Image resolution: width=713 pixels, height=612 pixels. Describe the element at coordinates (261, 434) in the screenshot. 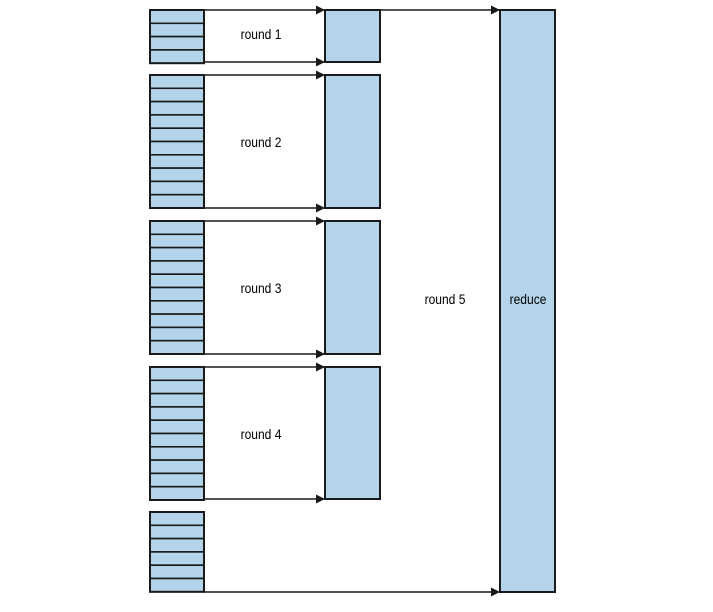

I see `round-4-label: round 4` at that location.